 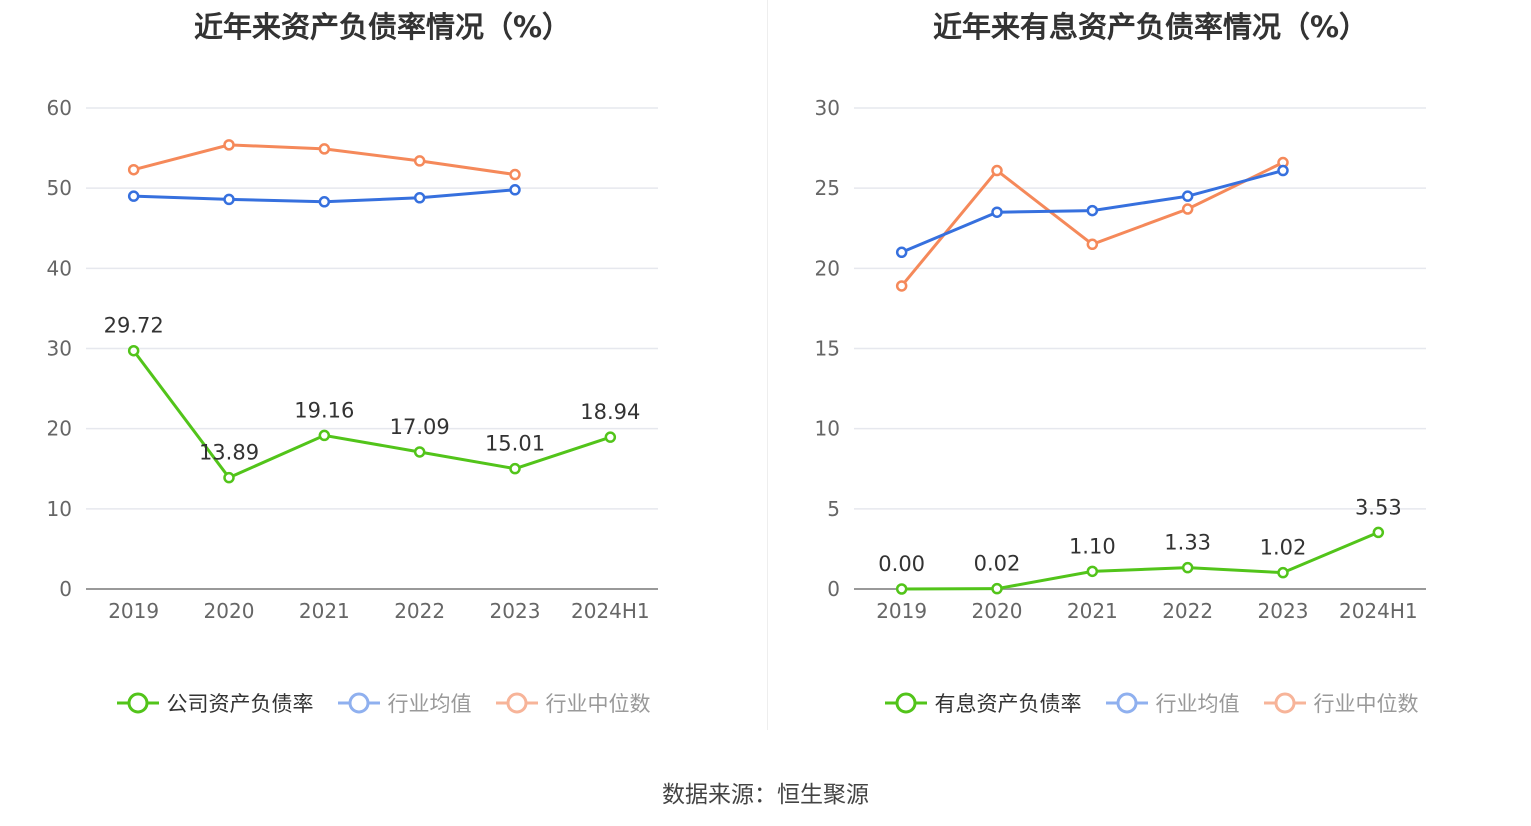 I want to click on legend-label: 公司资产负债率, so click(x=240, y=704).